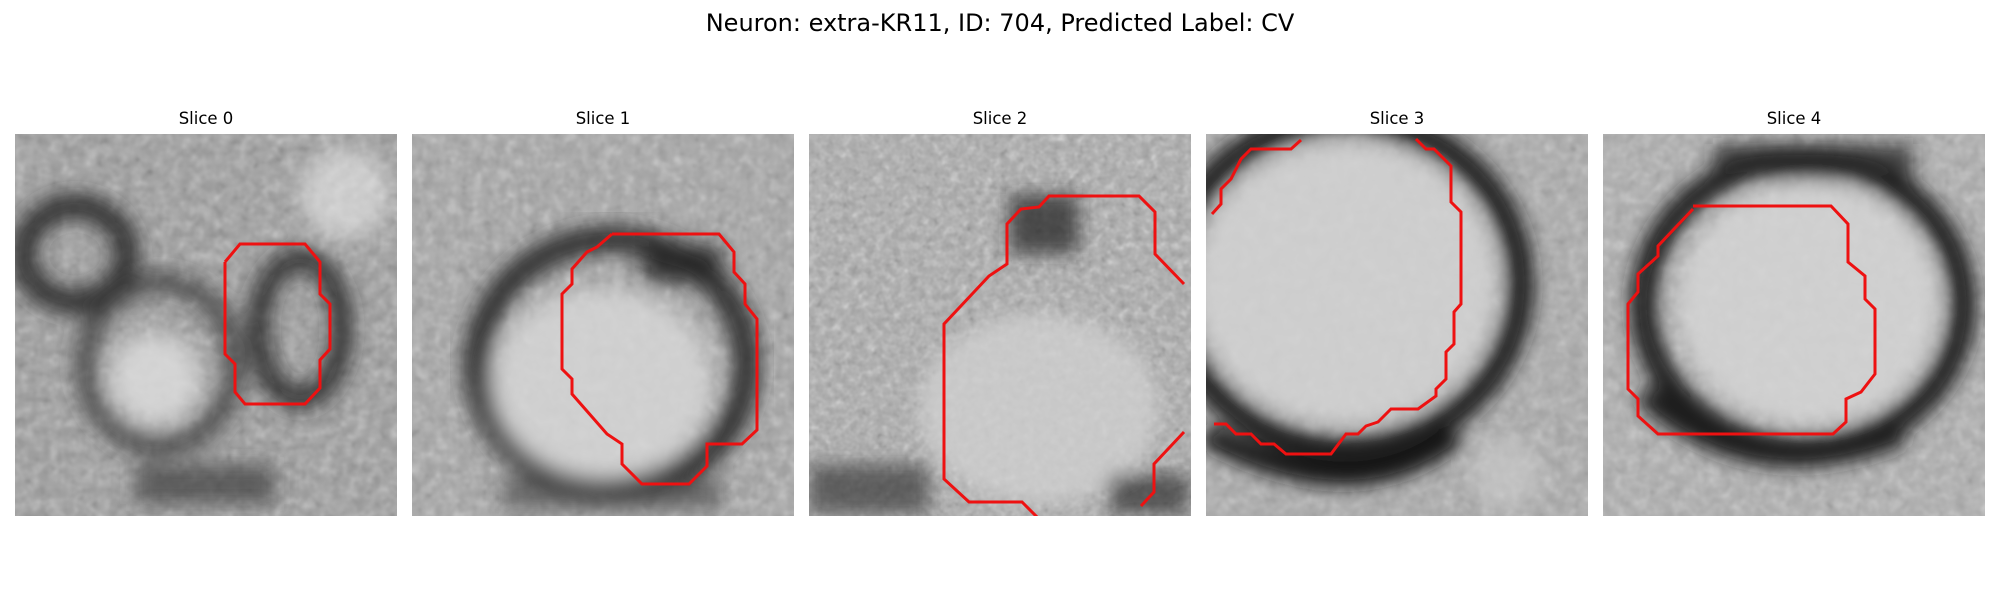  I want to click on slice-panel-4: Slice 4, so click(1794, 313).